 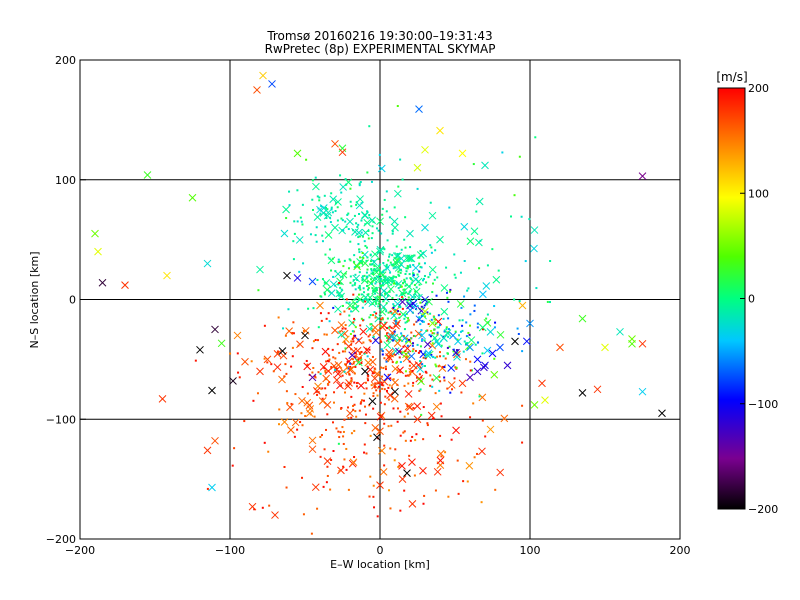 I want to click on x-axis-label: E–W location [km], so click(x=380, y=564).